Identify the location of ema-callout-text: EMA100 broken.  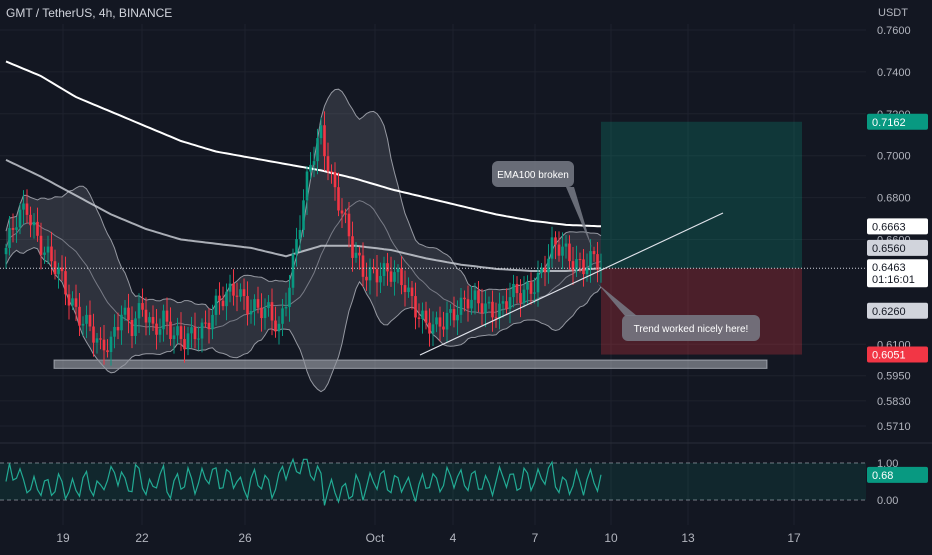
(533, 175).